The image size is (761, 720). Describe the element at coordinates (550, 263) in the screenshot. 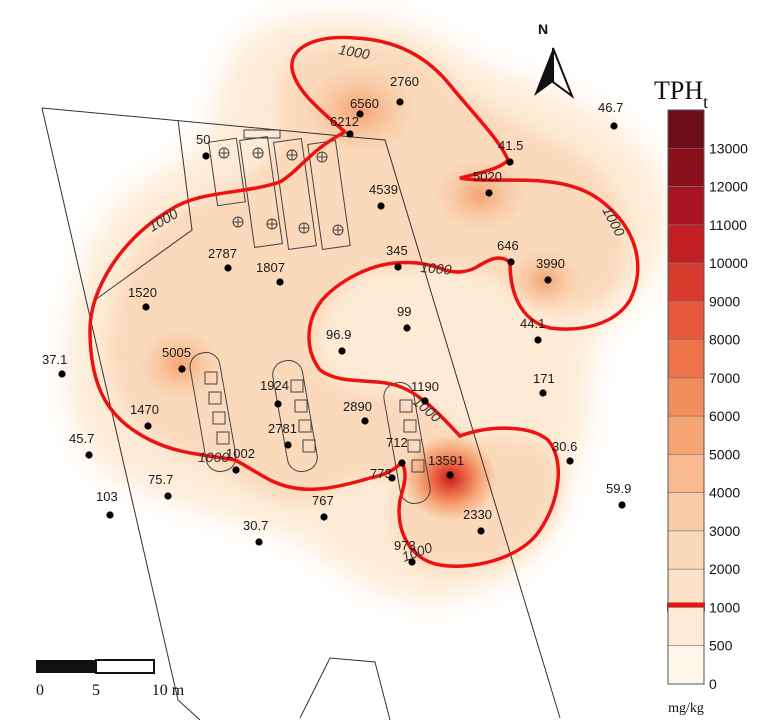

I see `sample-point-label: 3990` at that location.